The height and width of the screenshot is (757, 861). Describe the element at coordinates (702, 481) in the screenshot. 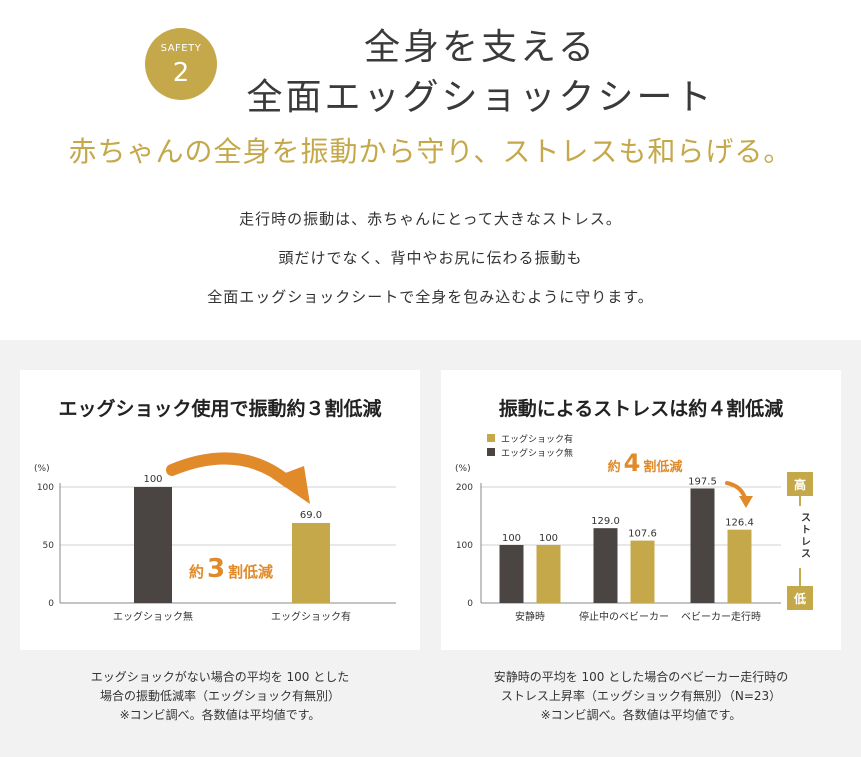

I see `bar-value-label: 197.5` at that location.